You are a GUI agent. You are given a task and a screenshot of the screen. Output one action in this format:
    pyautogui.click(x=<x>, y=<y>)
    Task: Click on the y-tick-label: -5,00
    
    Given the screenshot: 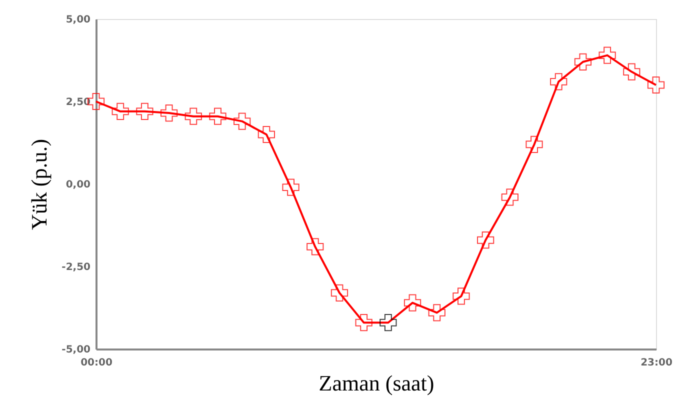 What is the action you would take?
    pyautogui.click(x=76, y=350)
    